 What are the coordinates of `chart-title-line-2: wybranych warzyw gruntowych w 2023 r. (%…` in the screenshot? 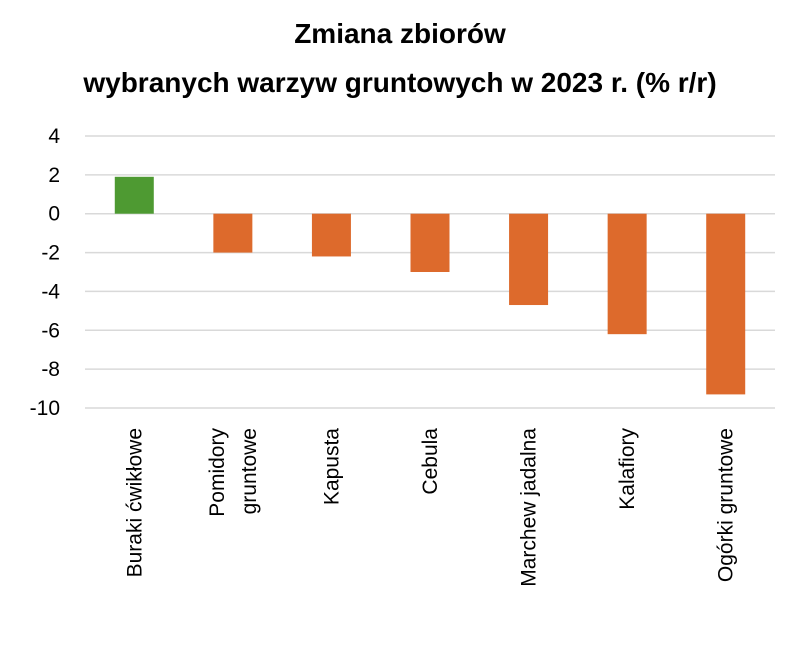 It's located at (400, 82).